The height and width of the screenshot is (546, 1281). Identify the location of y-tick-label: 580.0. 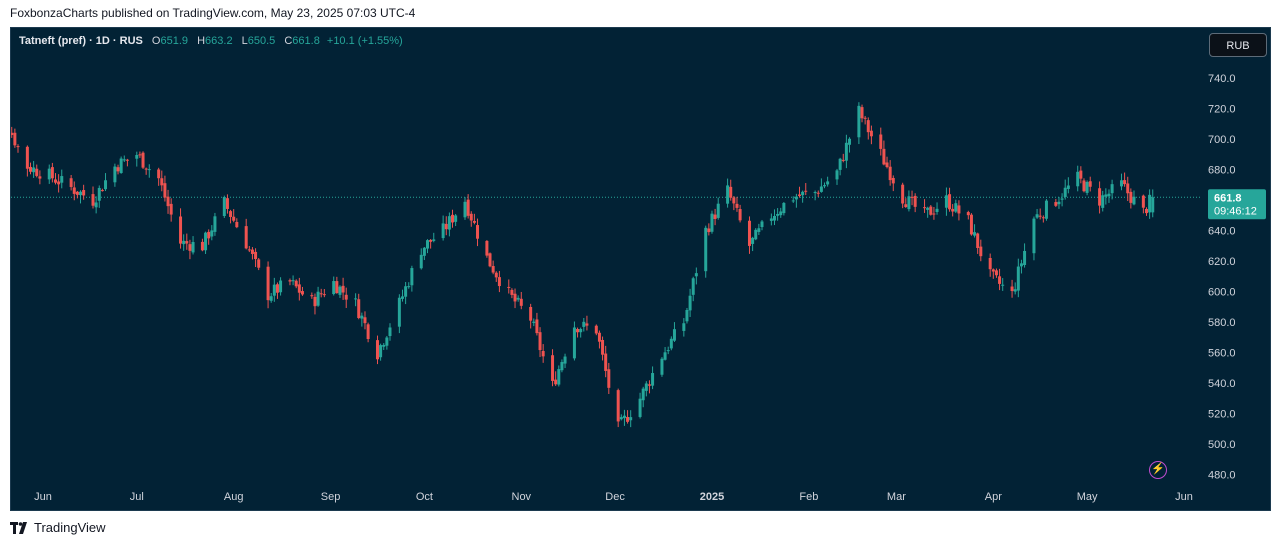
(1222, 323).